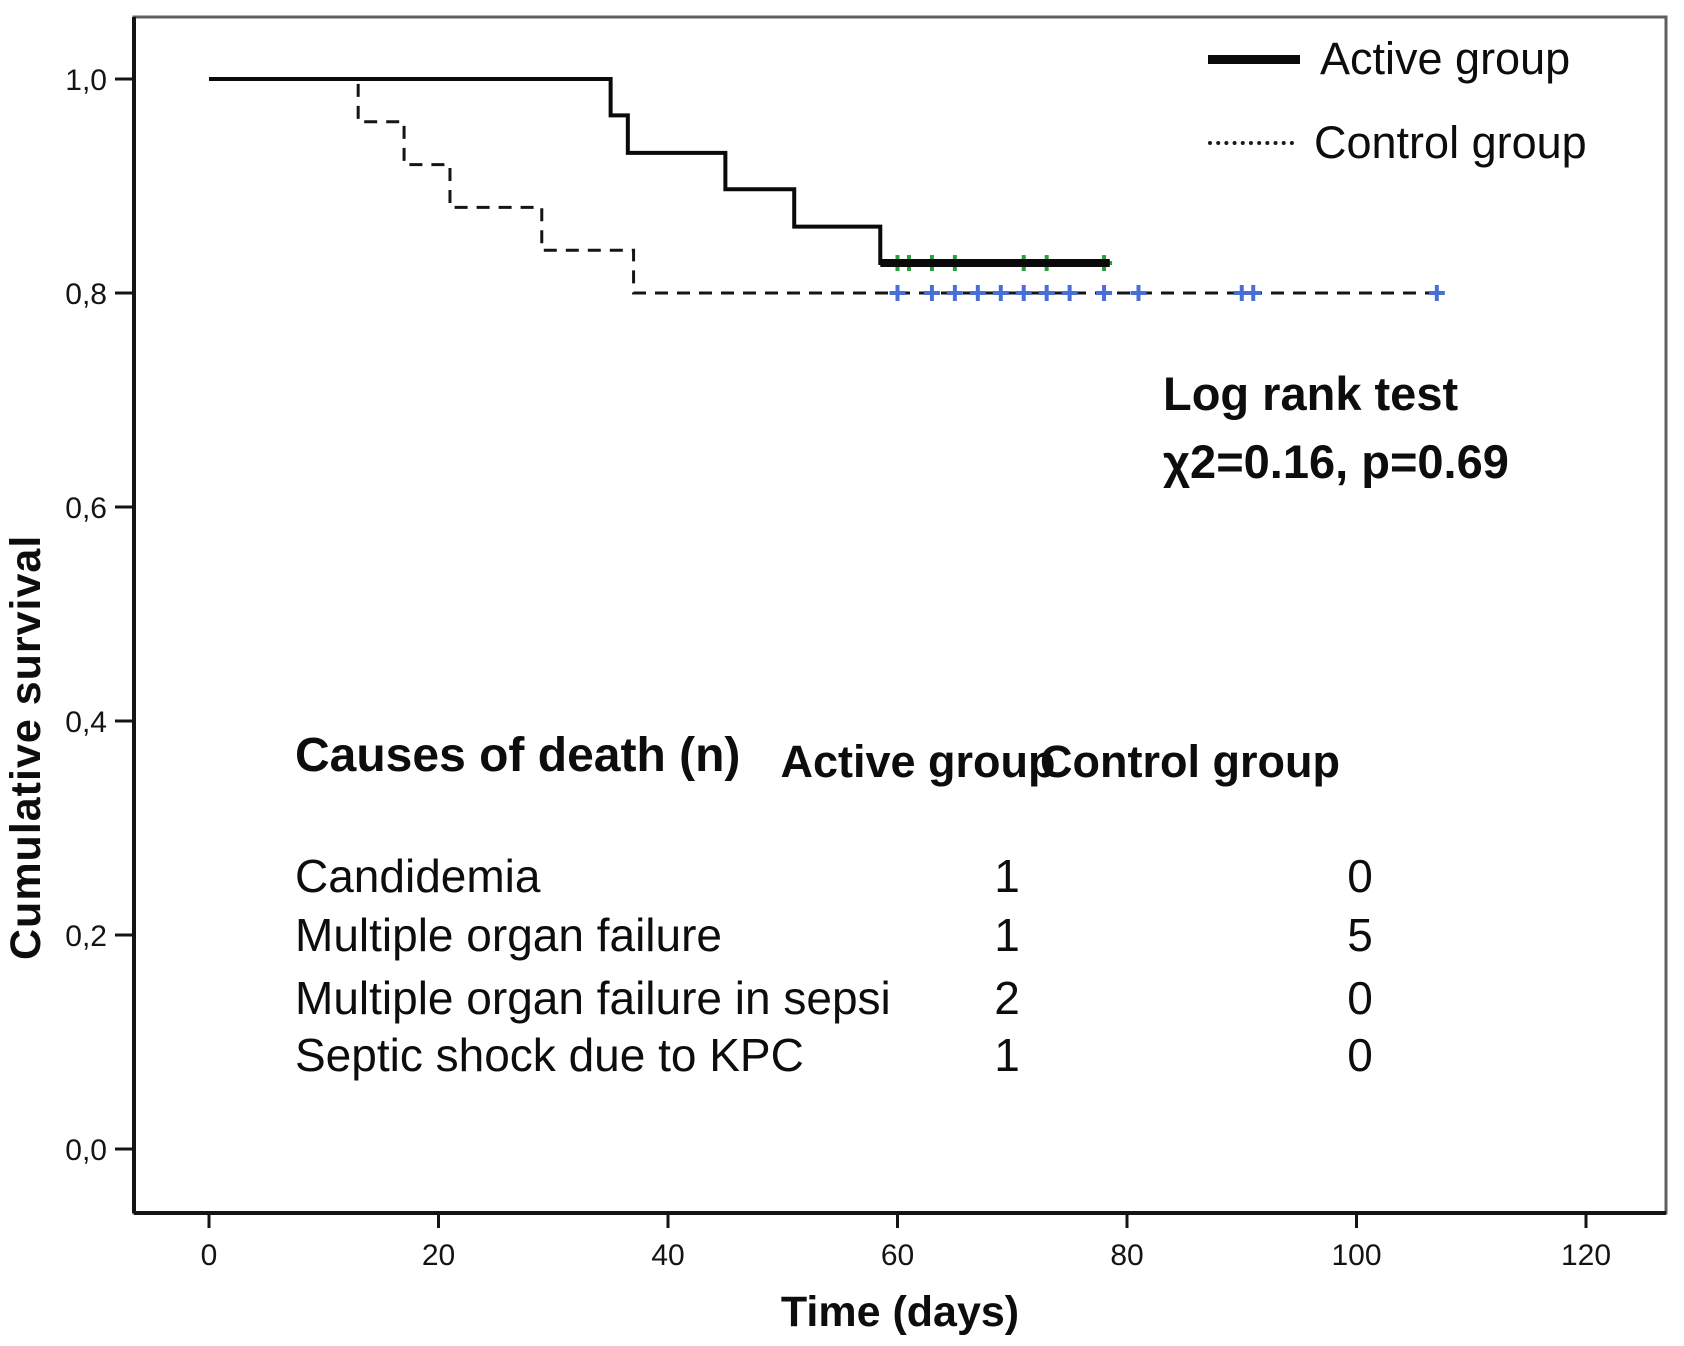  Describe the element at coordinates (875, 1057) in the screenshot. I see `table-row: Septic shock due to KPC 1 0` at that location.